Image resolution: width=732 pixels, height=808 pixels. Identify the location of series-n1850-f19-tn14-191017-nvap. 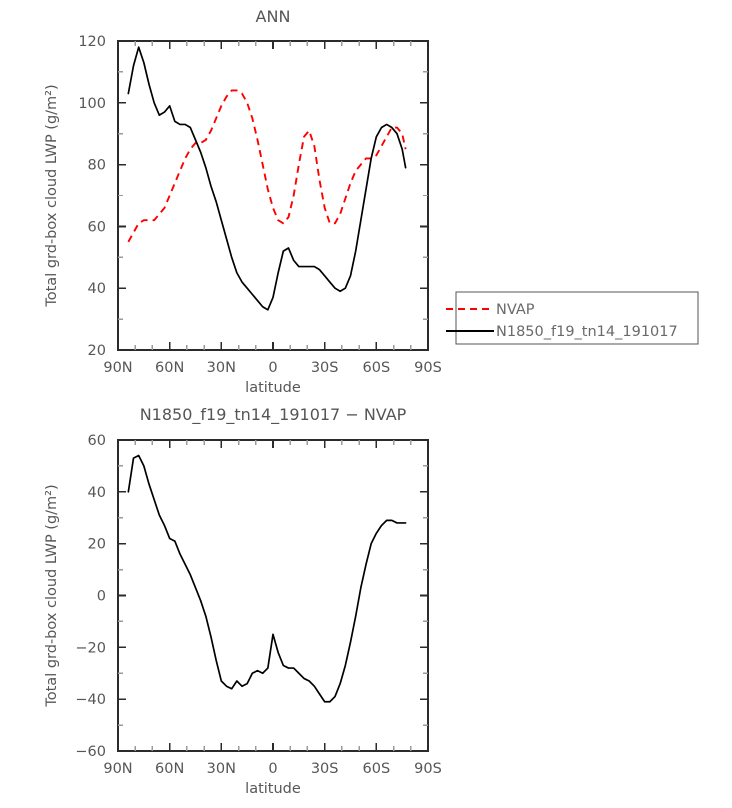
(267, 578).